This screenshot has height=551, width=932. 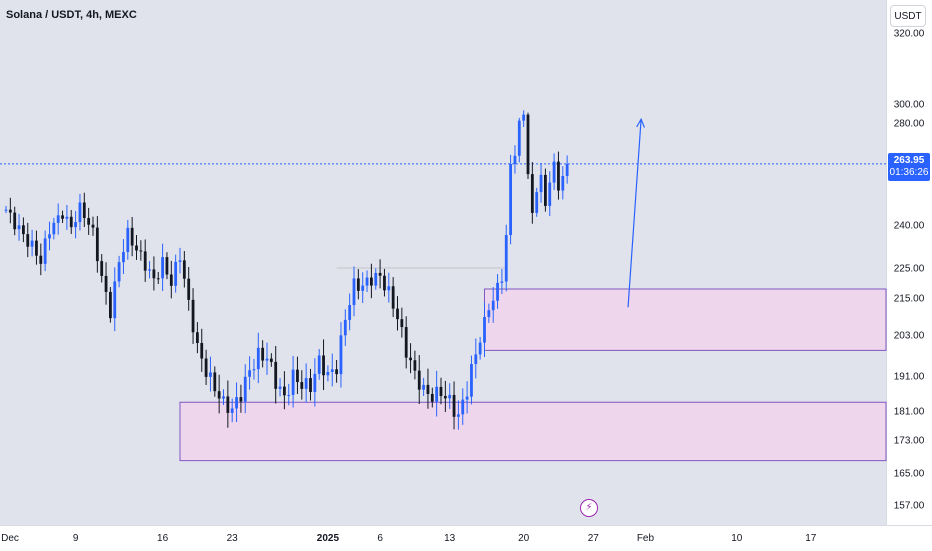 I want to click on x-tick-label: 17, so click(x=811, y=538).